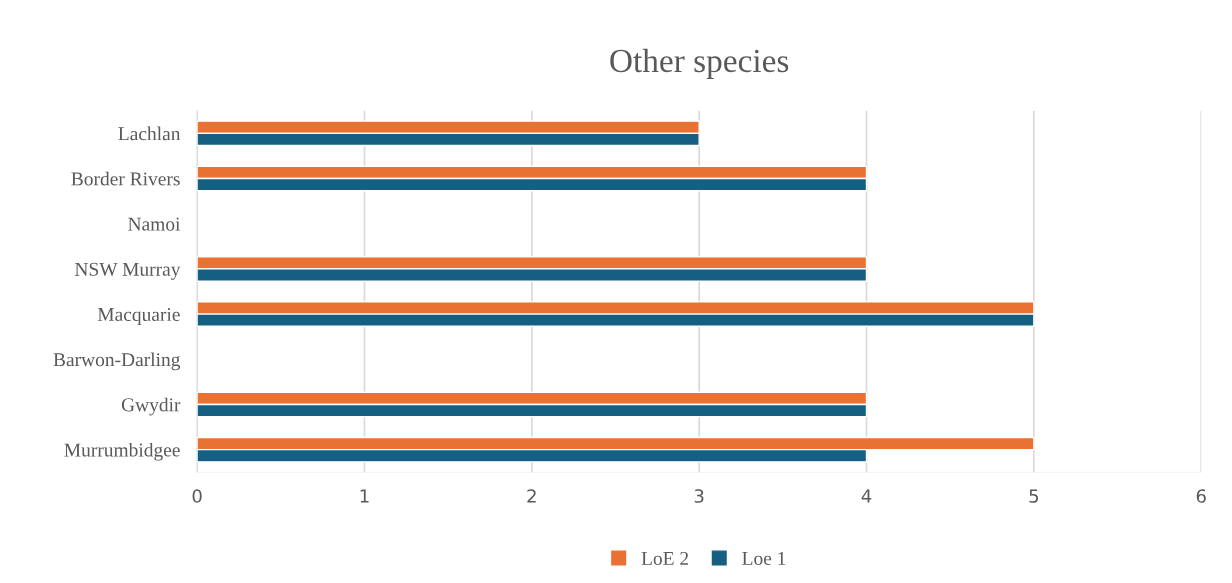 Image resolution: width=1232 pixels, height=583 pixels. I want to click on x-tick-label: 6, so click(1201, 496).